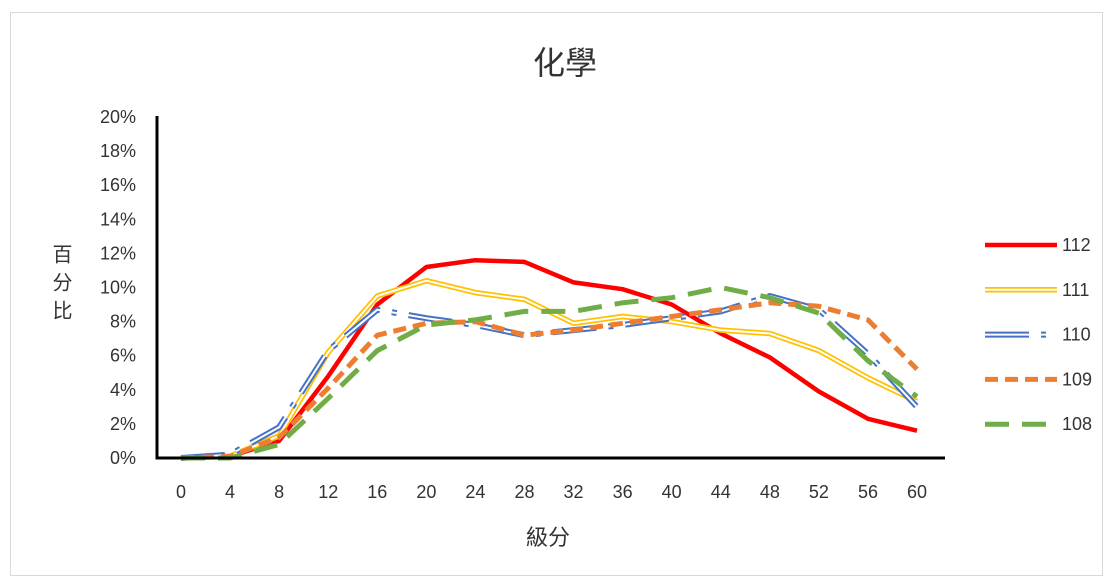 The image size is (1115, 578). Describe the element at coordinates (819, 492) in the screenshot. I see `x-tick-label: 52` at that location.